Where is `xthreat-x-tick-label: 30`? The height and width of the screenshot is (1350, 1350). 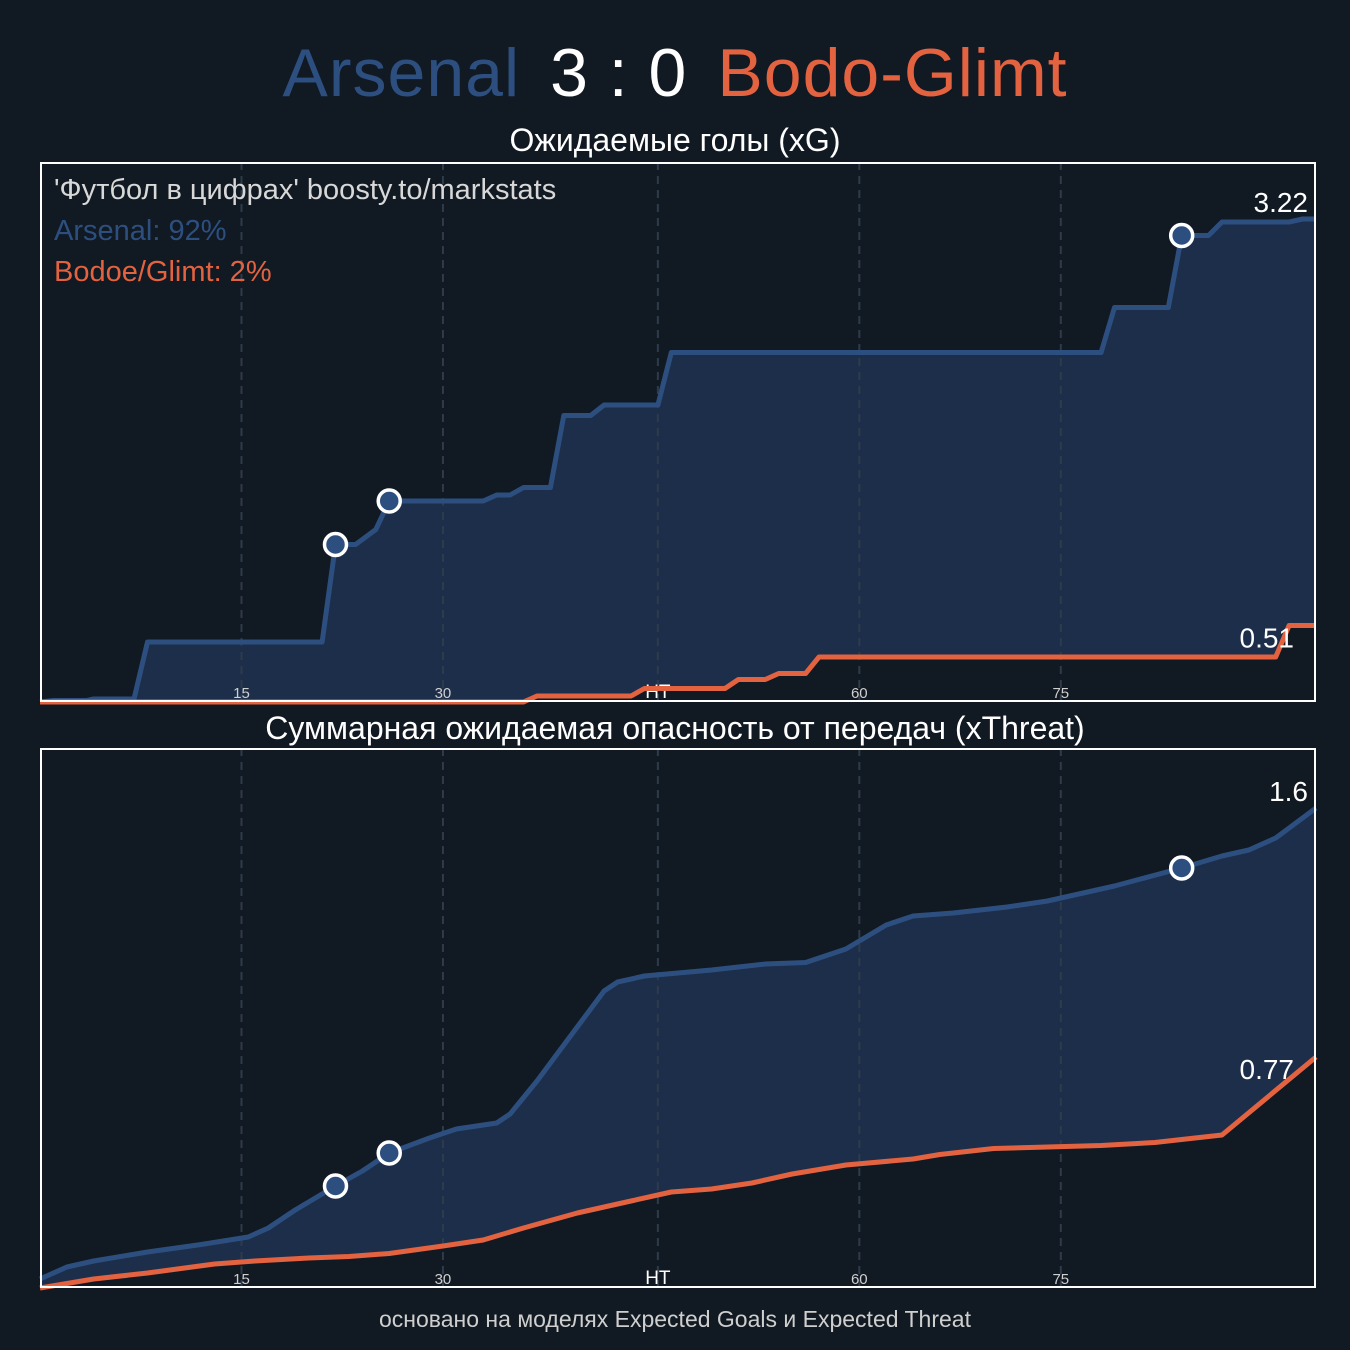
xthreat-x-tick-label: 30 is located at coordinates (443, 1279).